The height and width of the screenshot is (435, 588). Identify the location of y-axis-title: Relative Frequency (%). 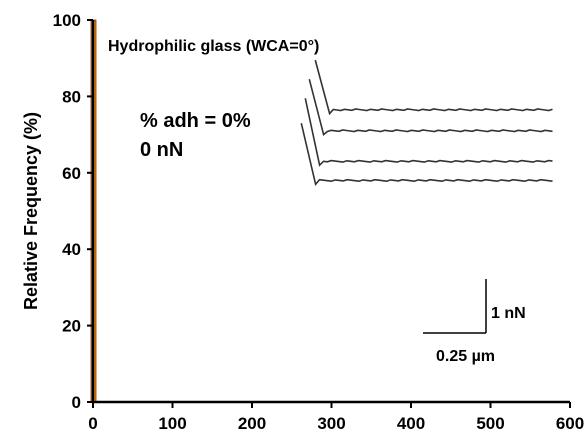
(31, 211).